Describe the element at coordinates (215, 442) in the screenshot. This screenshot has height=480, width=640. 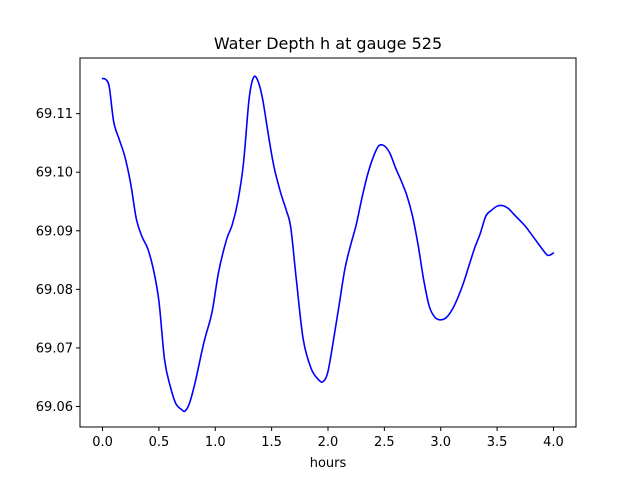
I see `x-tick-label: 1.0` at that location.